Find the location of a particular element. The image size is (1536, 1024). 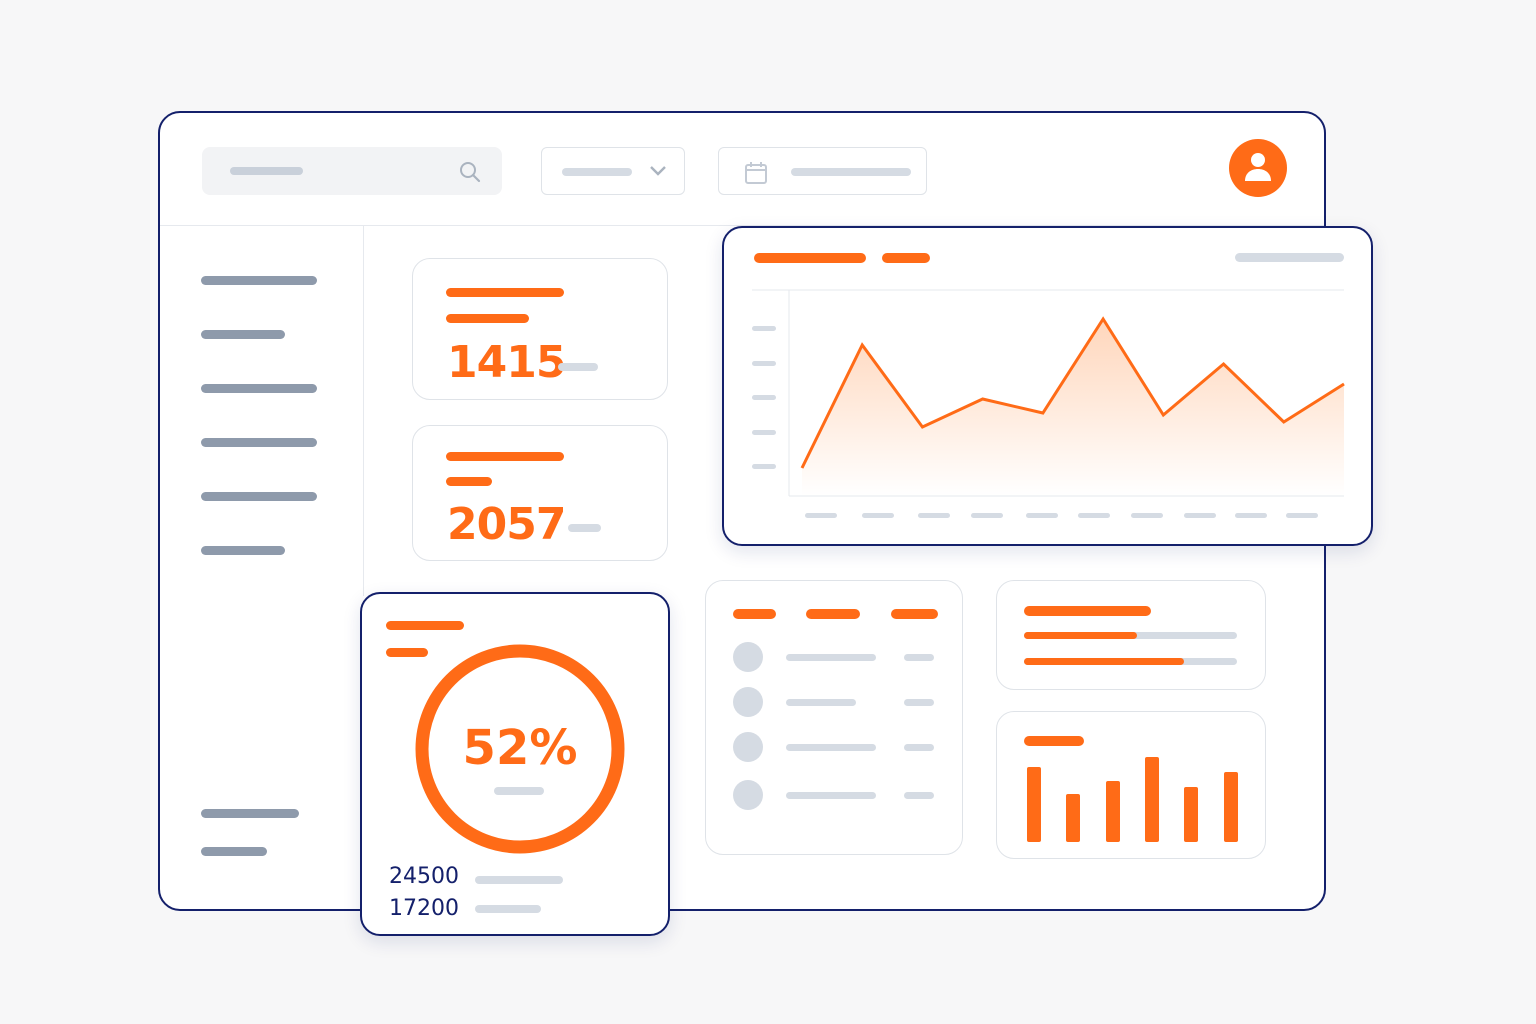

kpi-card: 1415 is located at coordinates (540, 329).